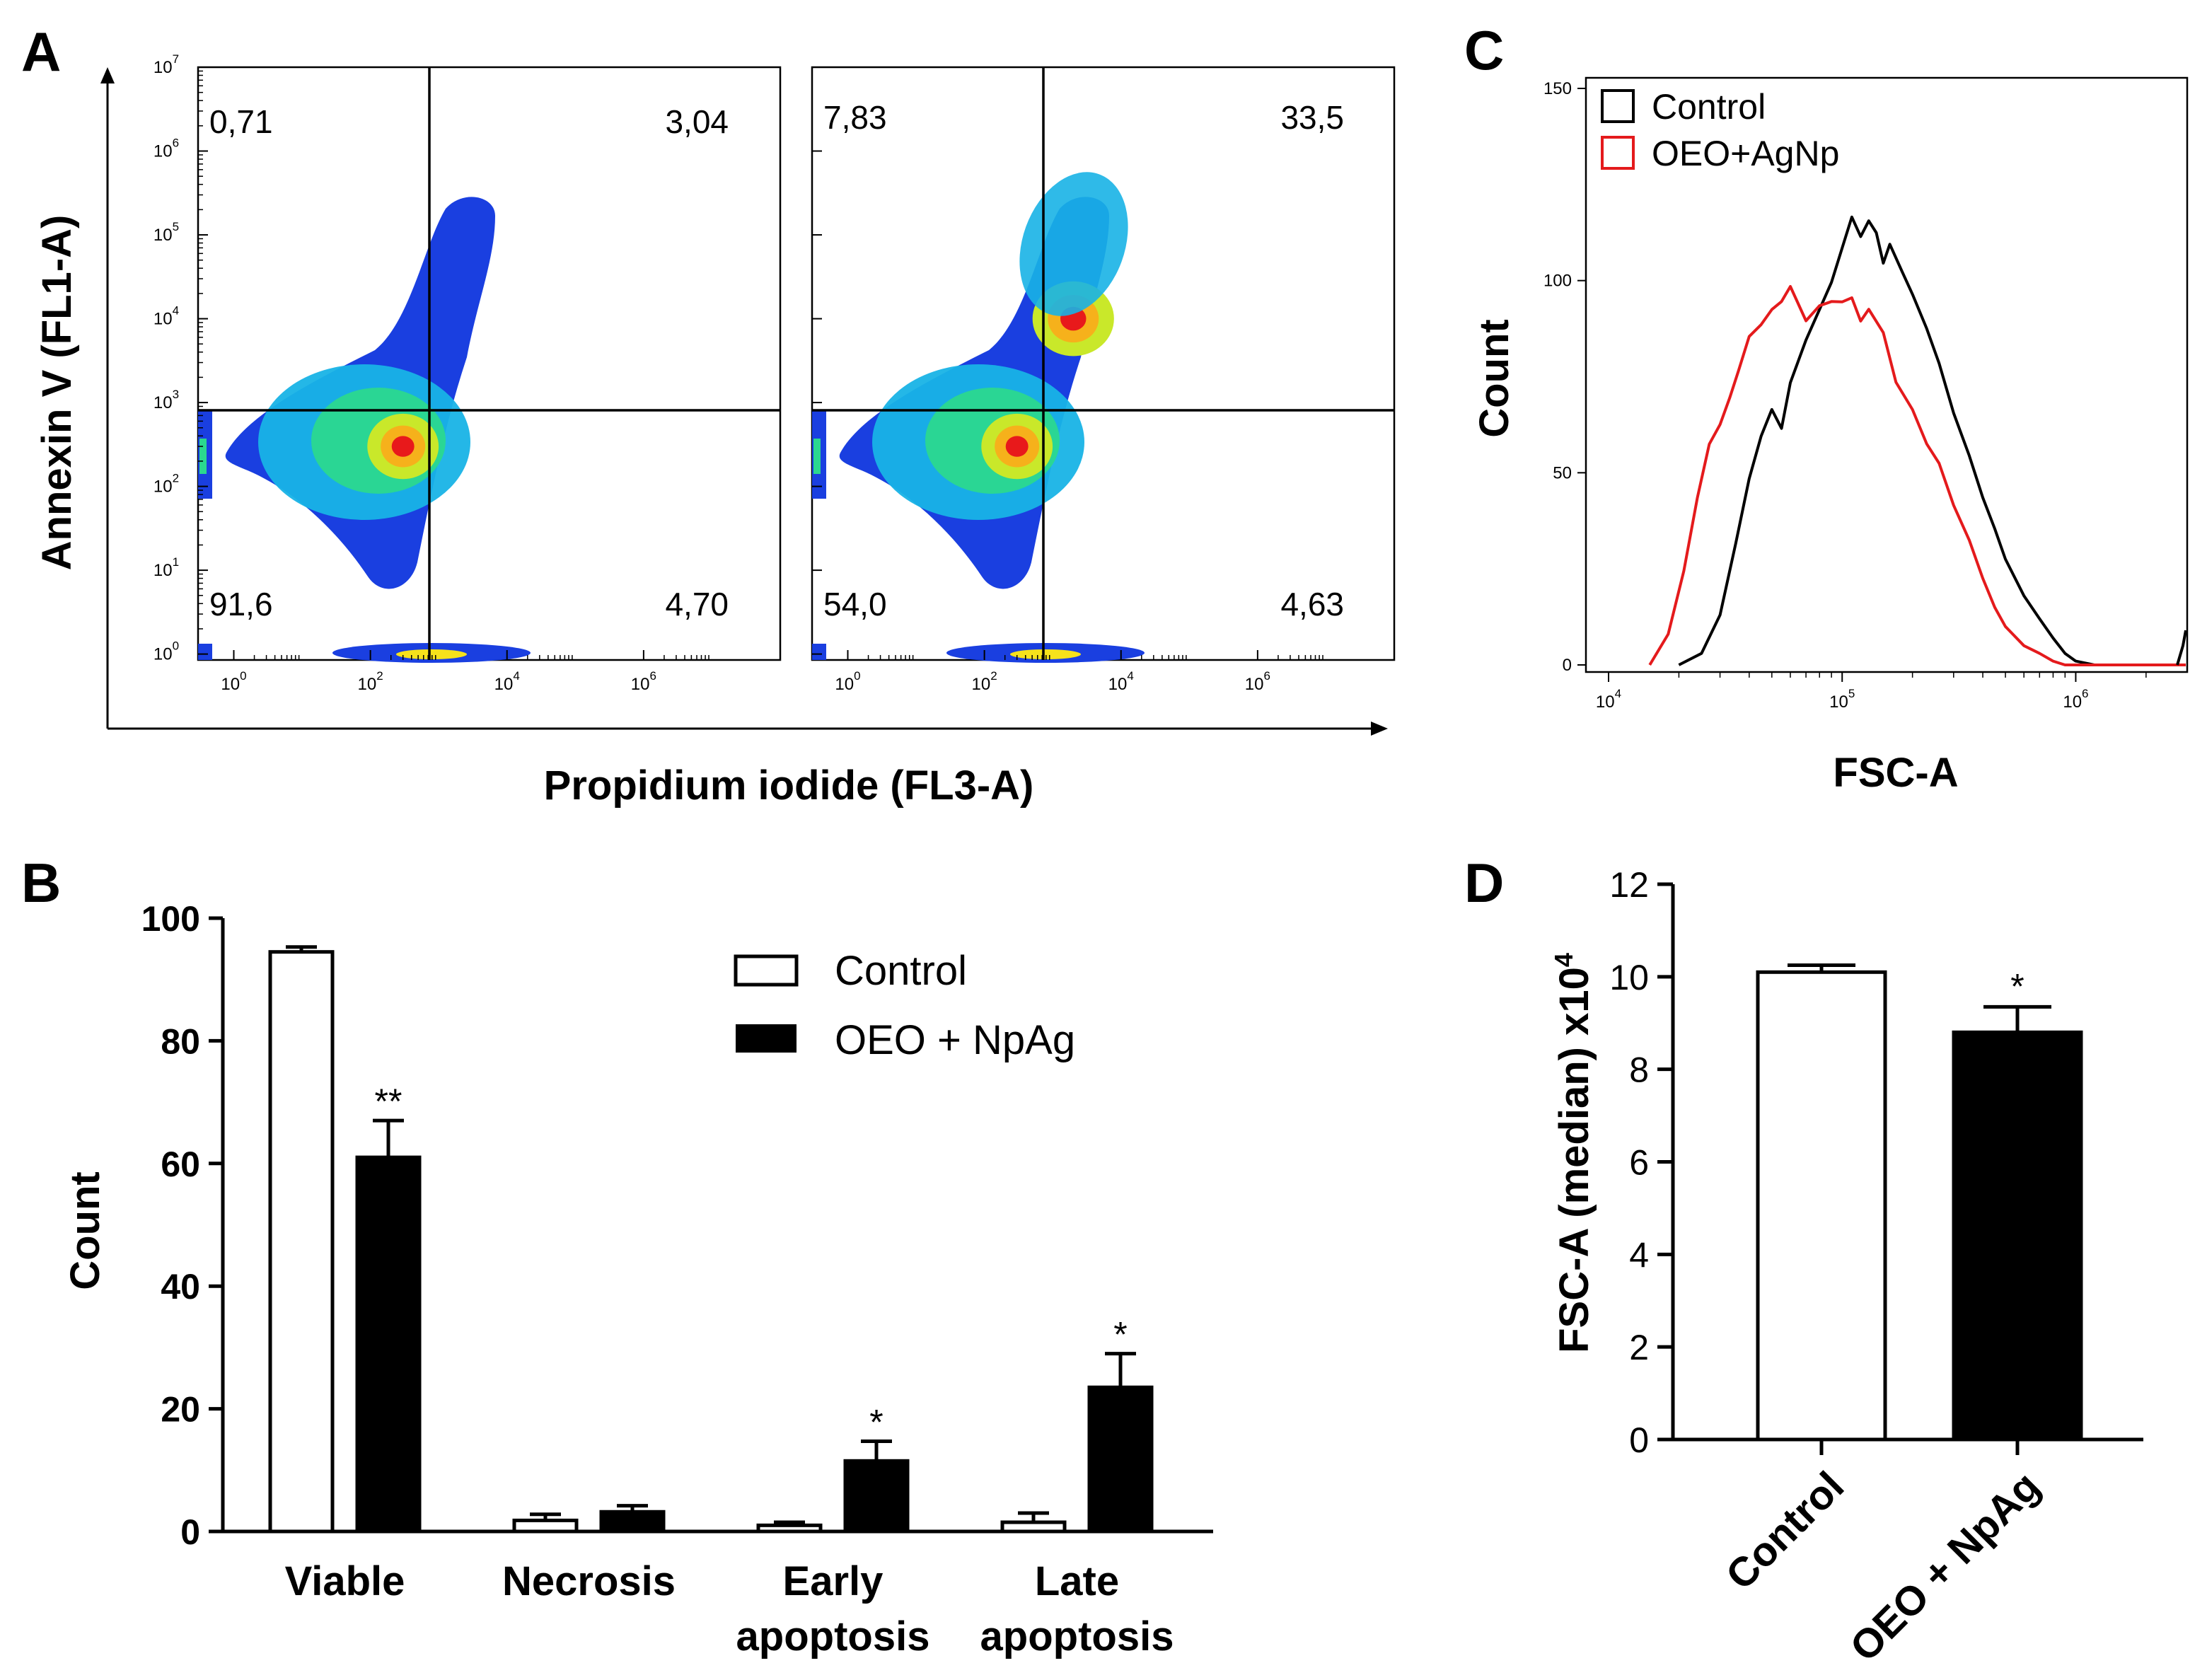 The width and height of the screenshot is (2207, 1680). What do you see at coordinates (166, 567) in the screenshot?
I see `y-tick-label: 101` at bounding box center [166, 567].